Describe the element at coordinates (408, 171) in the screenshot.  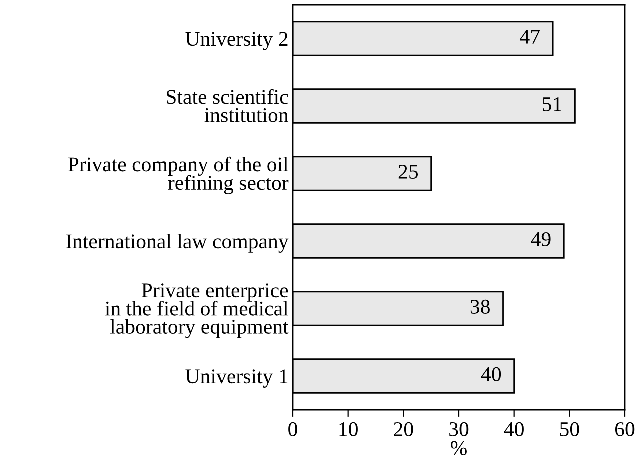
I see `data-label: 25` at that location.